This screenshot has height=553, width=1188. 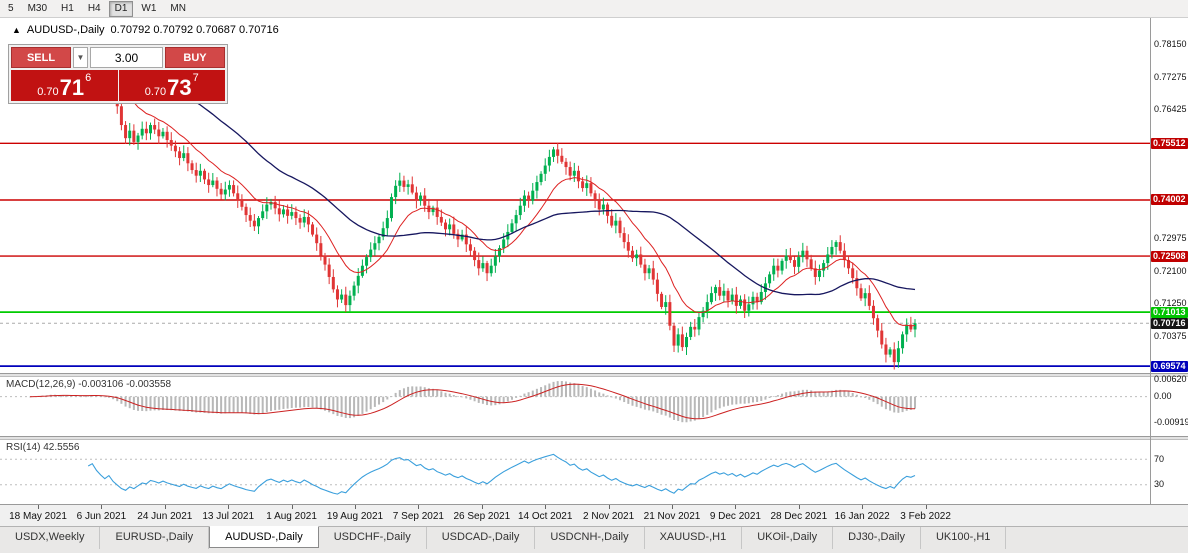 What do you see at coordinates (735, 516) in the screenshot?
I see `time-axis-label: 9 Dec 2021` at bounding box center [735, 516].